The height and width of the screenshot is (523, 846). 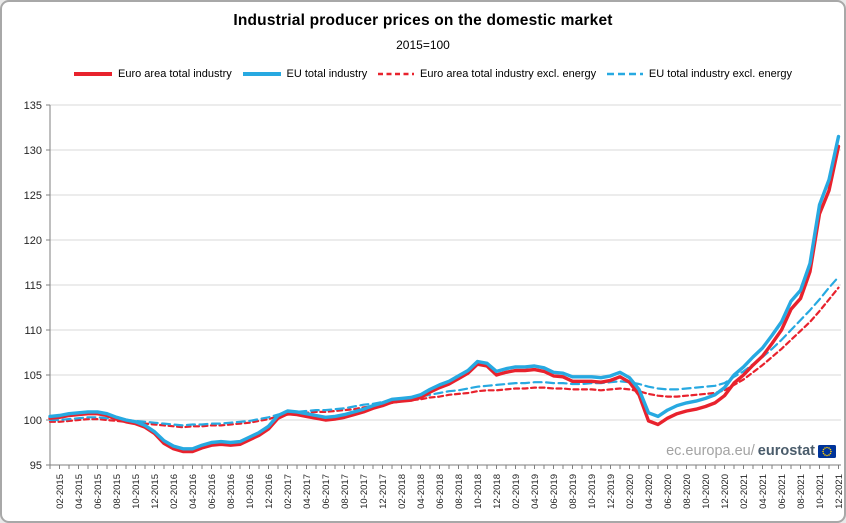 What do you see at coordinates (364, 491) in the screenshot?
I see `x-axis-label: 10-2017` at bounding box center [364, 491].